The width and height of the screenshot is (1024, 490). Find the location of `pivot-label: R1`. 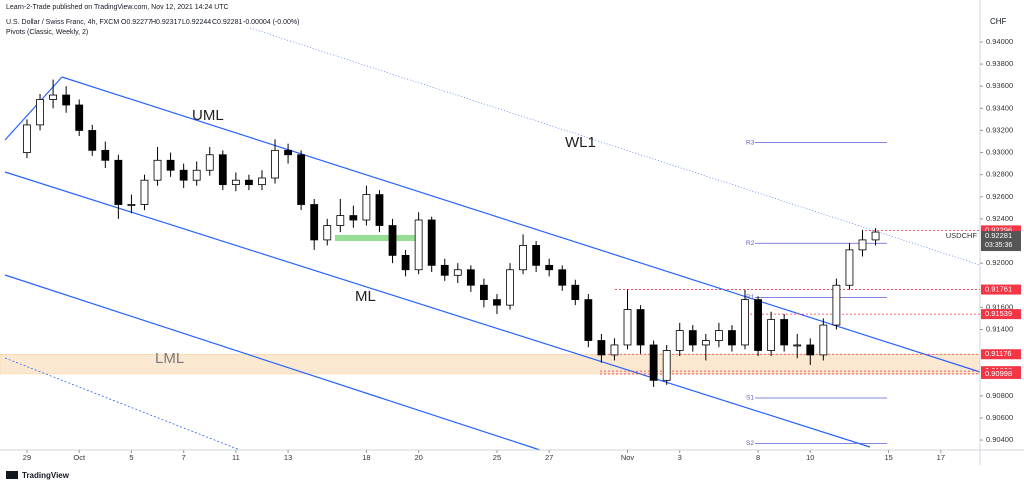

pivot-label: R1 is located at coordinates (750, 297).